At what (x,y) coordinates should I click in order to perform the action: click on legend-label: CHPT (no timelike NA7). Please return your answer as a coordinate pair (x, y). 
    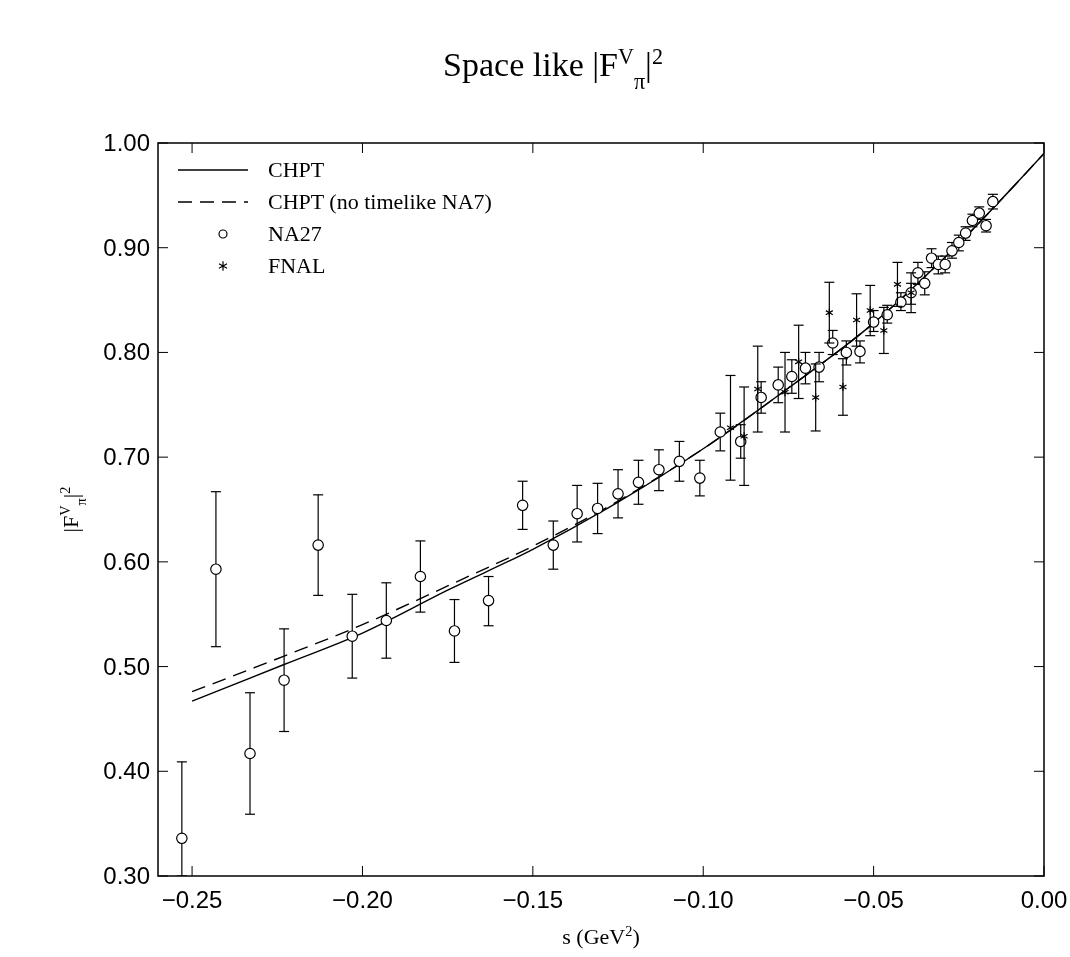
    Looking at the image, I should click on (380, 201).